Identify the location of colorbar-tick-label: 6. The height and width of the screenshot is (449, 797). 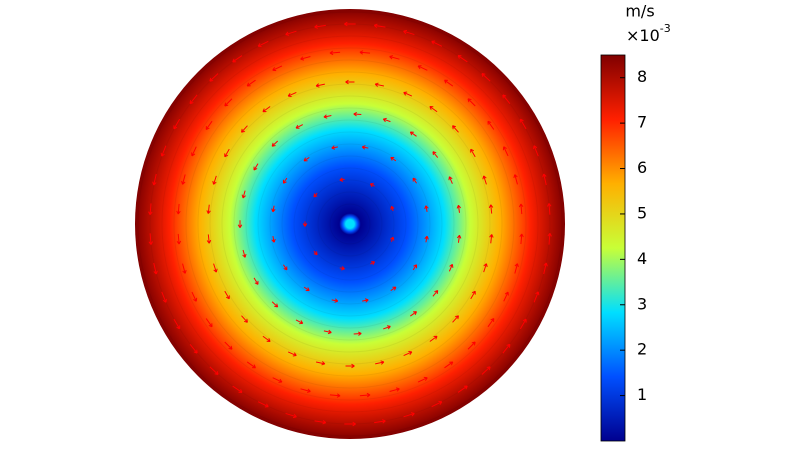
(642, 167).